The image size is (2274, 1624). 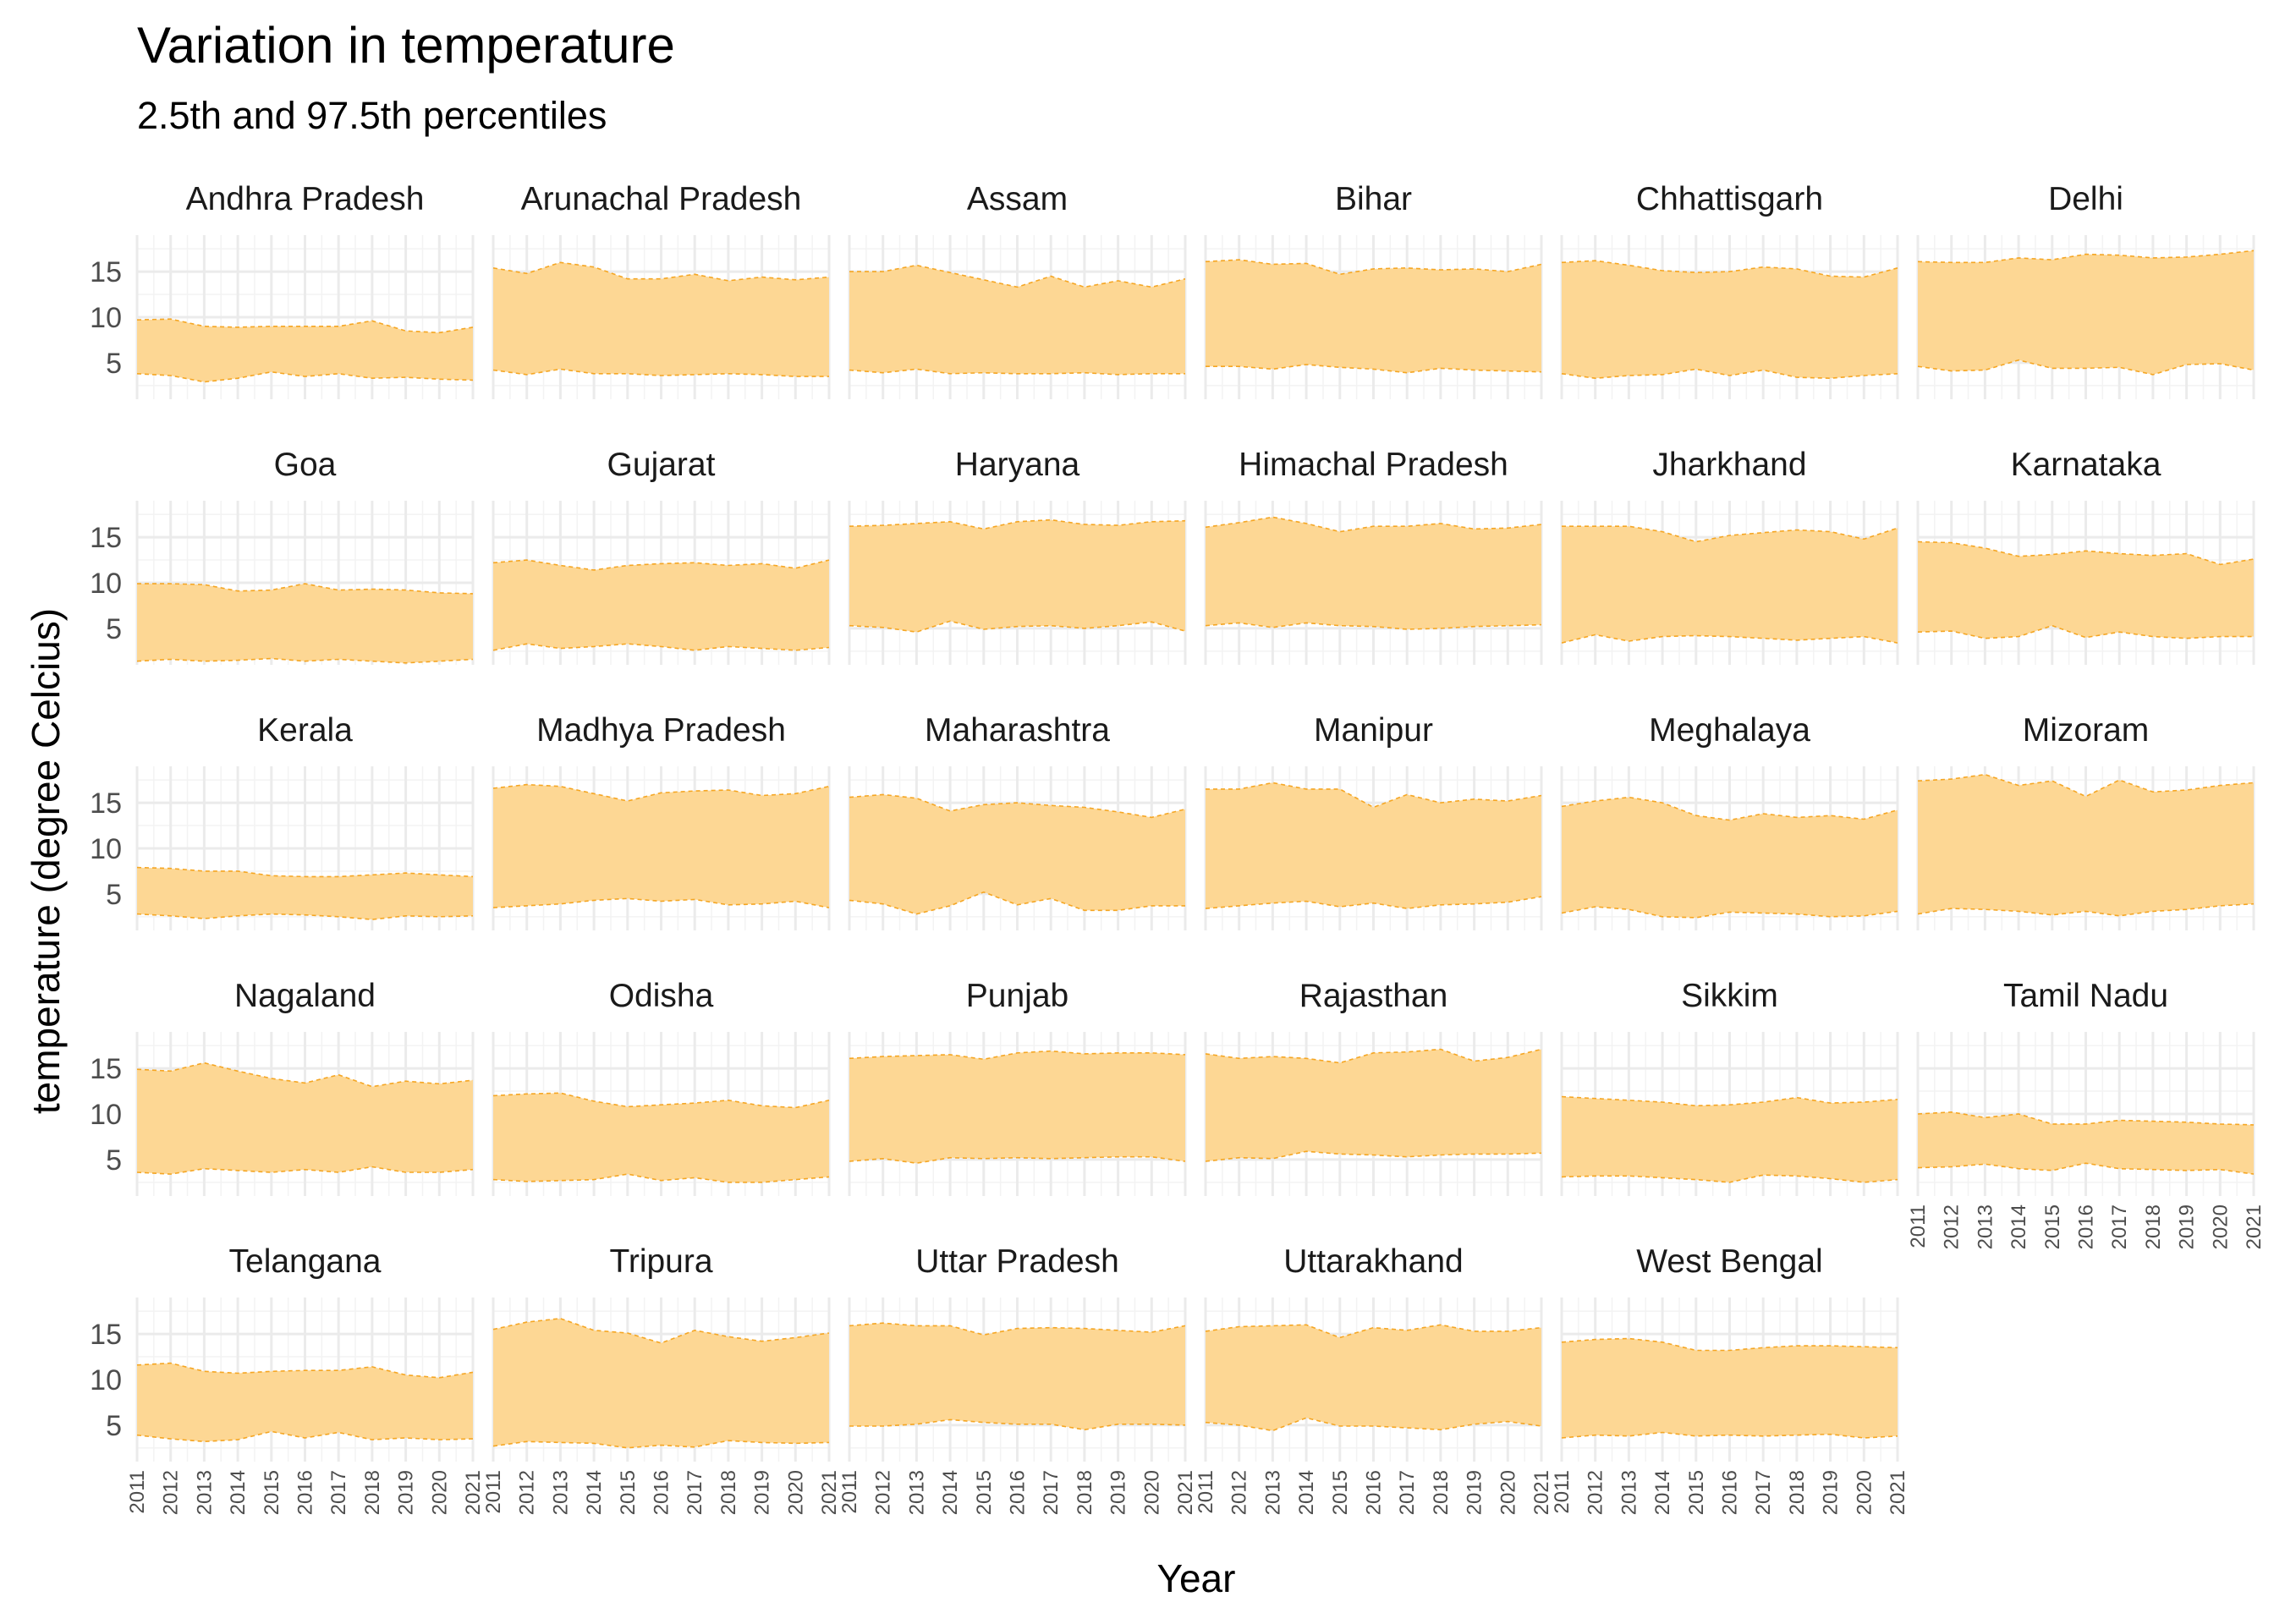 What do you see at coordinates (306, 199) in the screenshot?
I see `facet-label: Andhra Pradesh` at bounding box center [306, 199].